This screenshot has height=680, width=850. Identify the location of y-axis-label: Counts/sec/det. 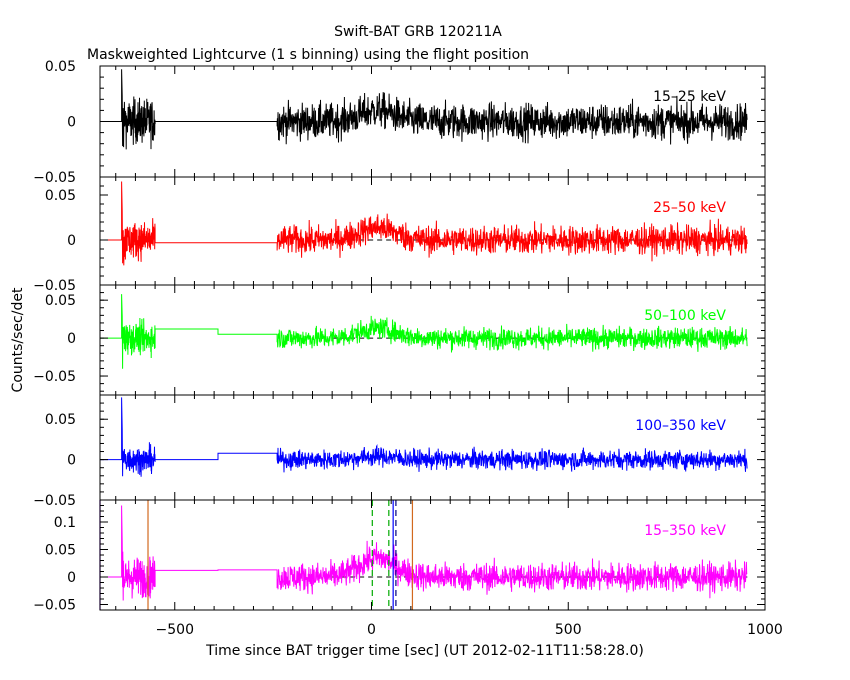
(18, 339).